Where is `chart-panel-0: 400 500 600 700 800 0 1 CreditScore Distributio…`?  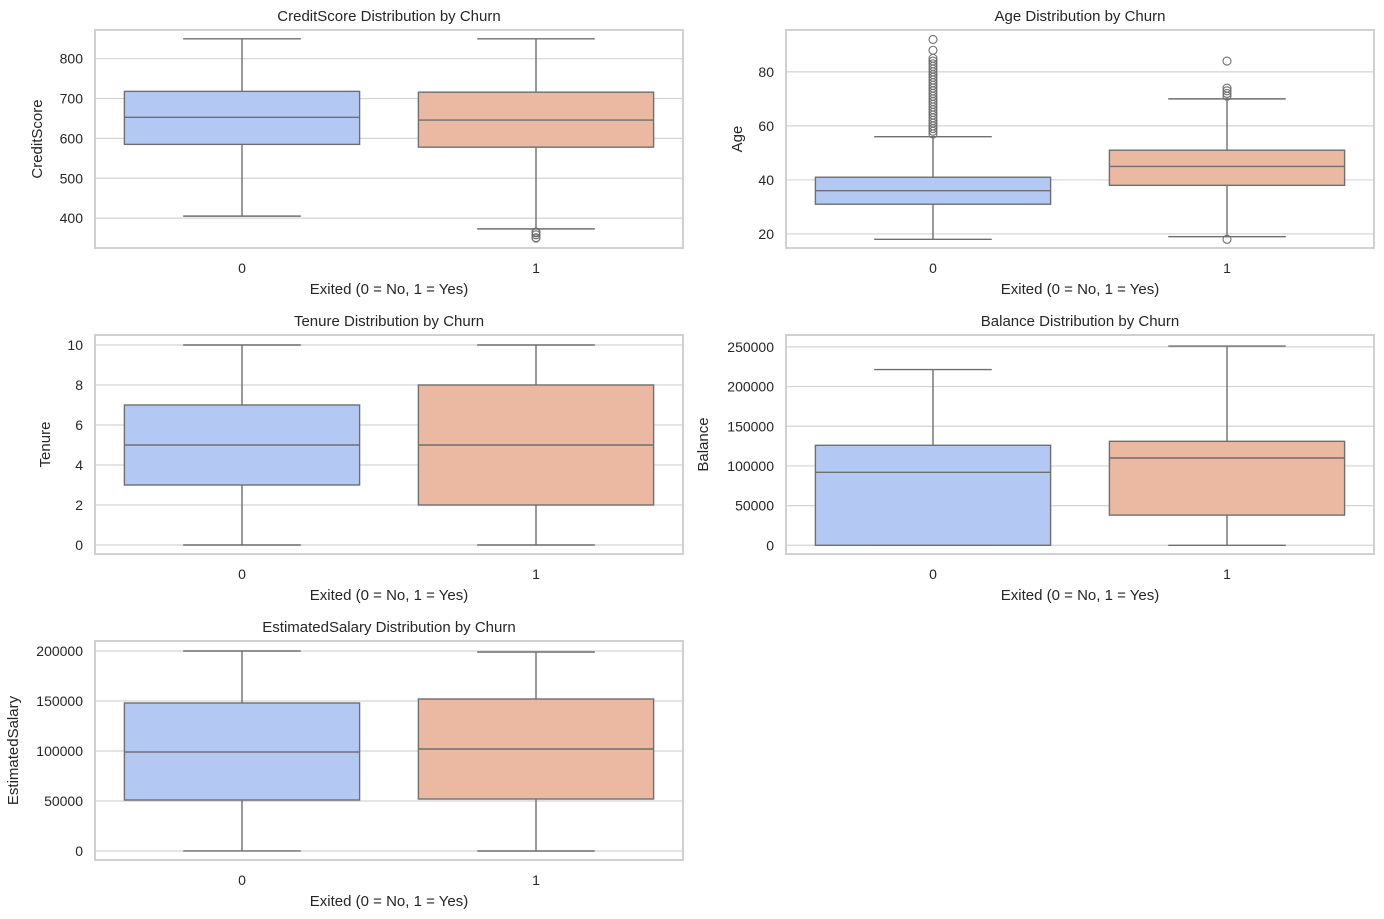 chart-panel-0: 400 500 600 700 800 0 1 CreditScore Distributio… is located at coordinates (356, 153).